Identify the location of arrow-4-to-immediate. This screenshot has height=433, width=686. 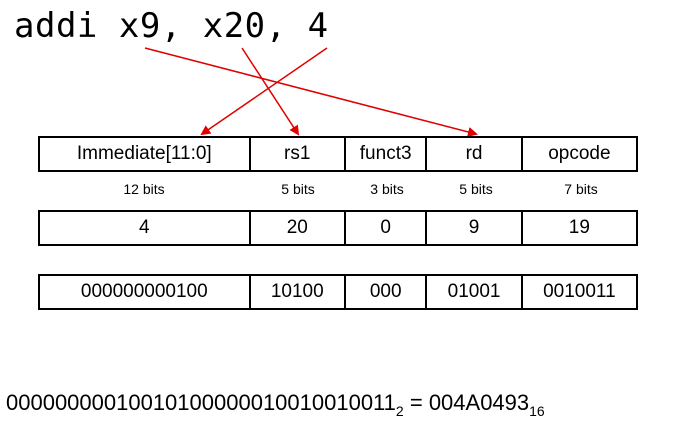
(264, 91).